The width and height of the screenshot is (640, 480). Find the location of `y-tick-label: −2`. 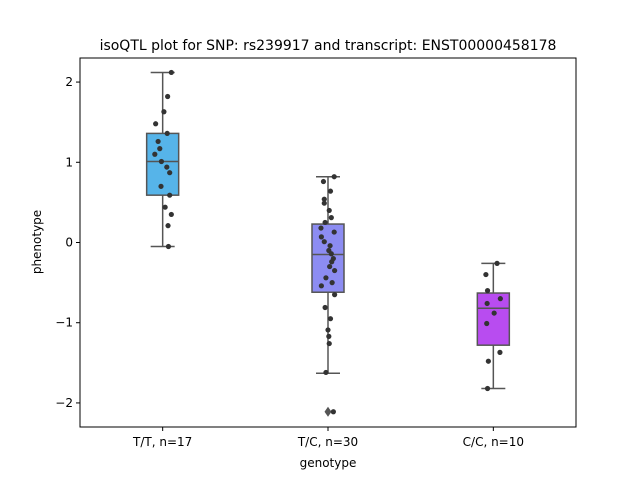

y-tick-label: −2 is located at coordinates (64, 403).